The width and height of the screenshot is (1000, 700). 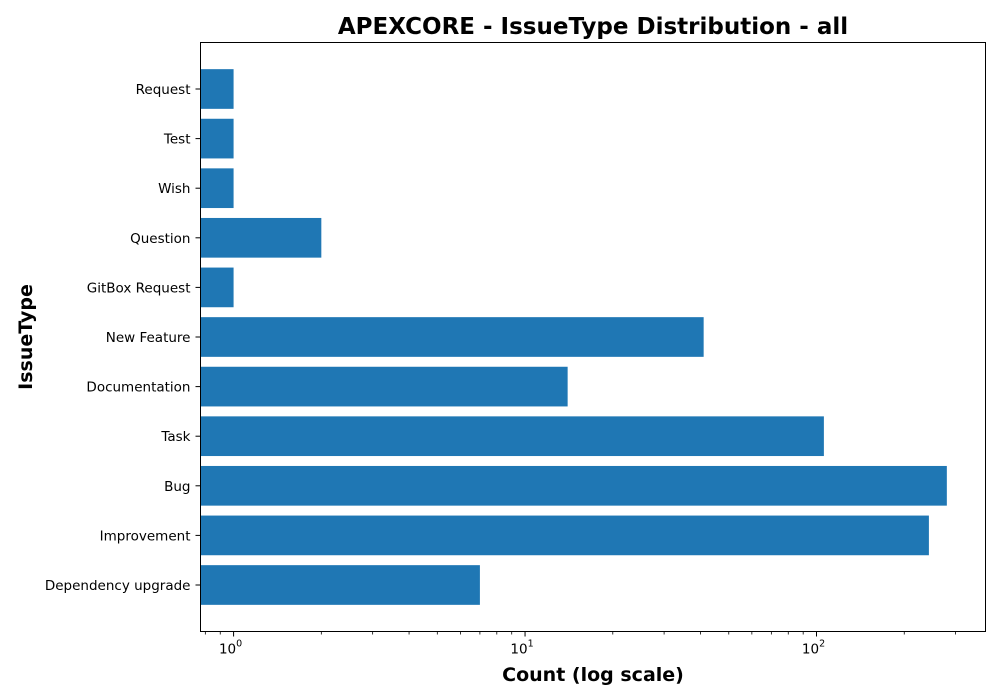 I want to click on bar-documentation, so click(x=384, y=386).